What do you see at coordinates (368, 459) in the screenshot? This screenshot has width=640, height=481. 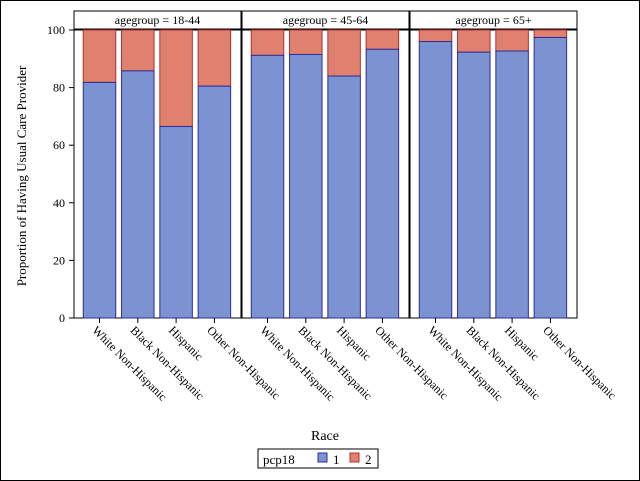 I see `legend-label-2: 2` at bounding box center [368, 459].